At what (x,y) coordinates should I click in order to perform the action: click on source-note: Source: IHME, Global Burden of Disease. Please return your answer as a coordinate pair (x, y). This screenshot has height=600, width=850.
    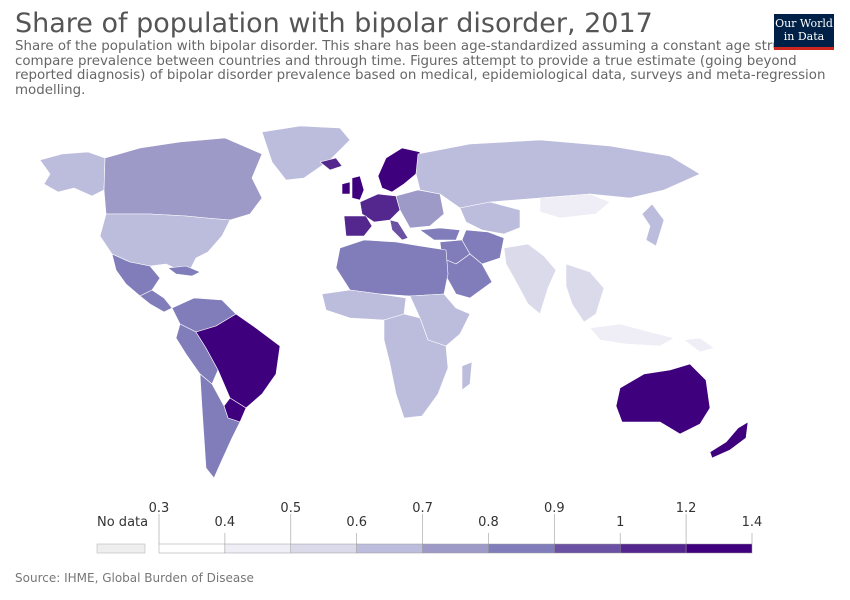
    Looking at the image, I should click on (134, 578).